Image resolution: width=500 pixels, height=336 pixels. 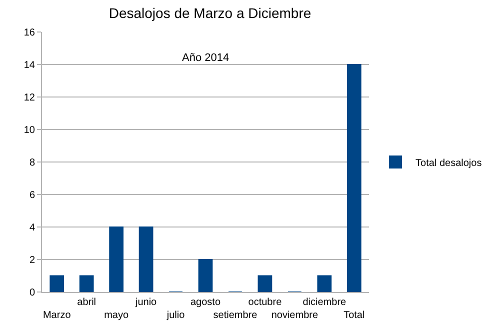 I want to click on y-tick-label: 8, so click(x=32, y=163).